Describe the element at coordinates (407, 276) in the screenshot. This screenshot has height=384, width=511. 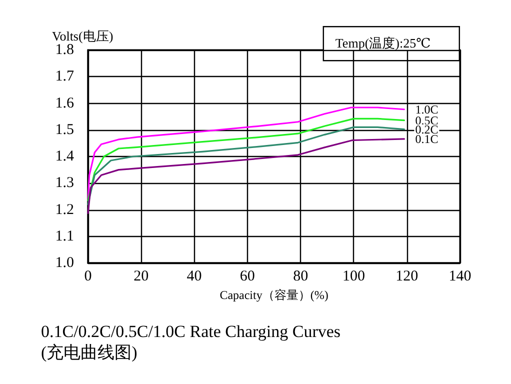
I see `x-tick-label: 120` at that location.